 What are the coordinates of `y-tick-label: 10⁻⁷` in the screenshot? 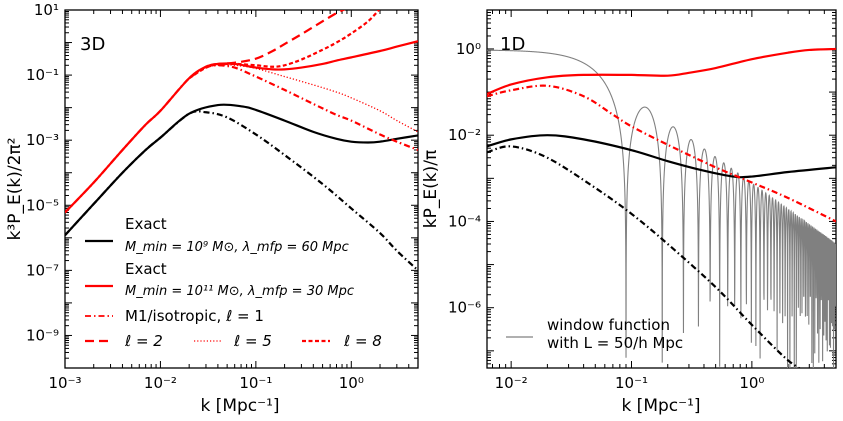 It's located at (42, 270).